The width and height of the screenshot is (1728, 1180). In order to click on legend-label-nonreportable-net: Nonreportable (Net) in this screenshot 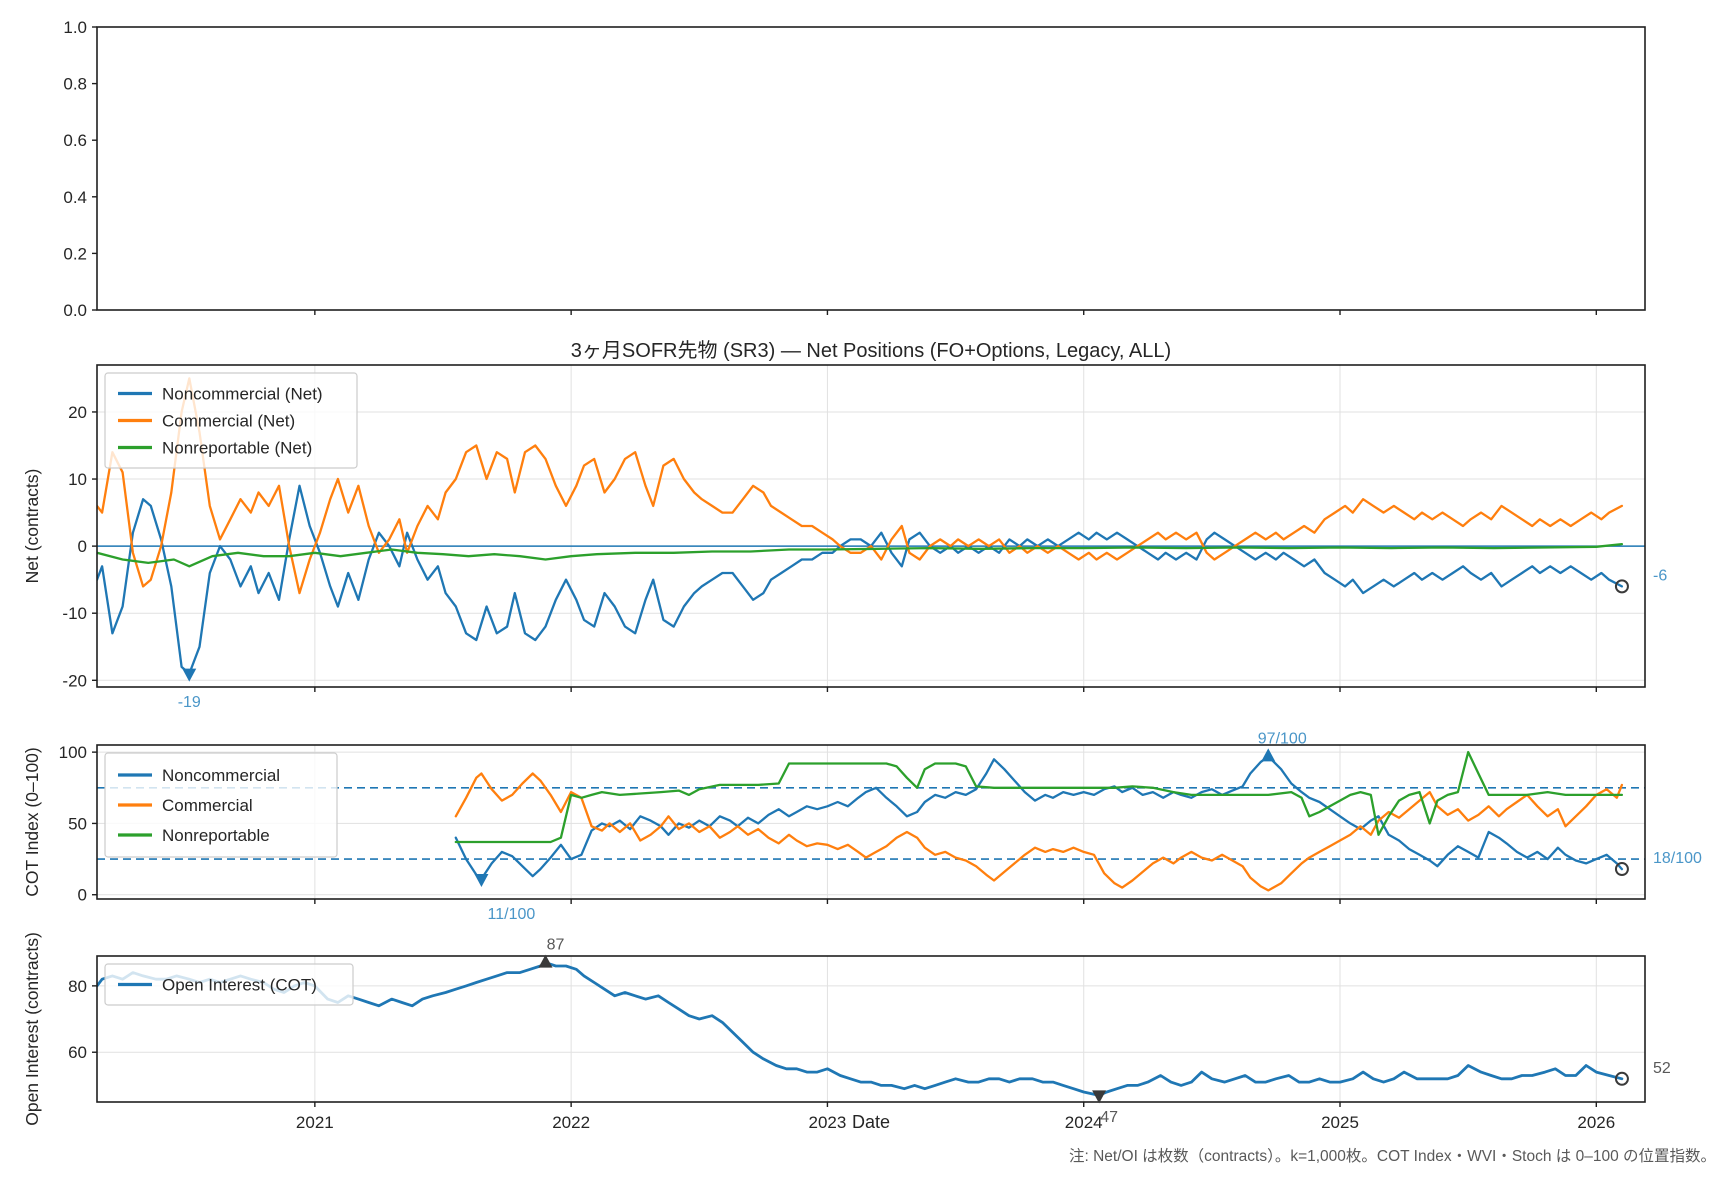, I will do `click(237, 448)`.